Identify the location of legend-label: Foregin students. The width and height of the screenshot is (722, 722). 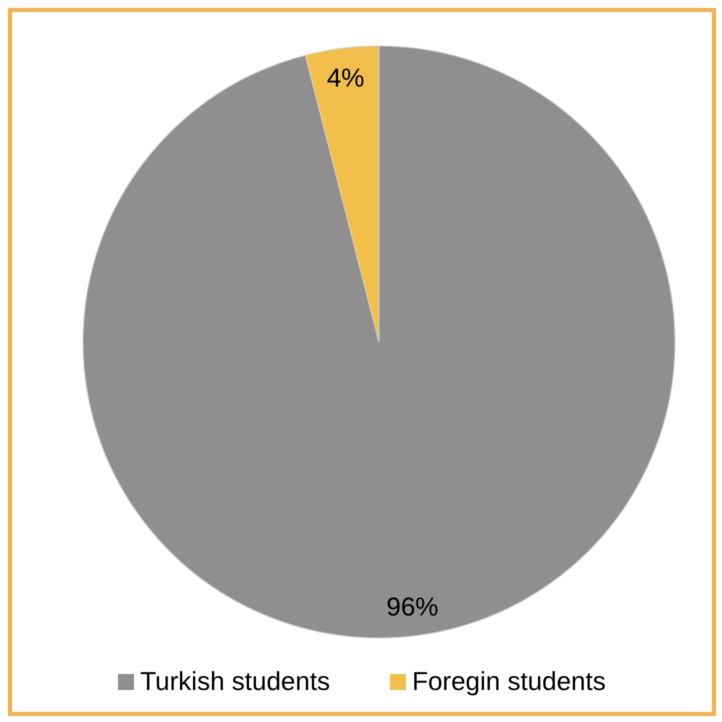
(509, 681).